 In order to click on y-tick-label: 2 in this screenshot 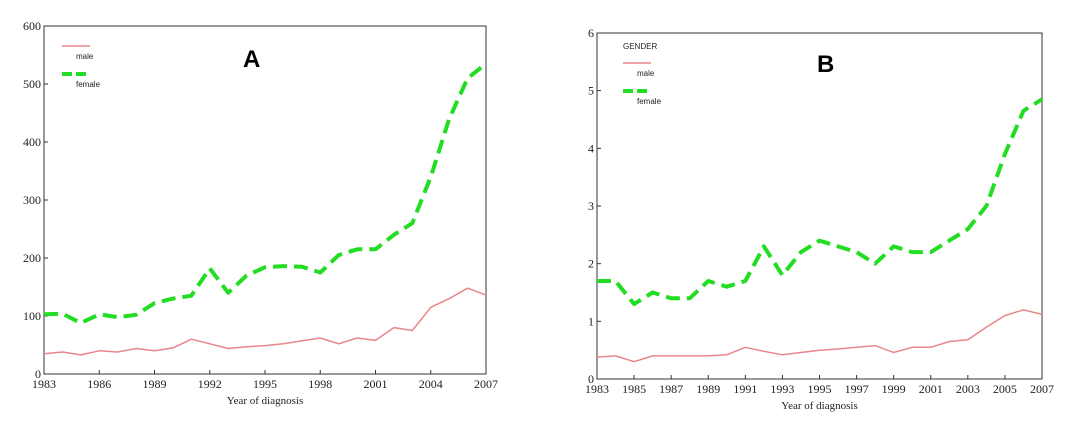, I will do `click(591, 264)`.